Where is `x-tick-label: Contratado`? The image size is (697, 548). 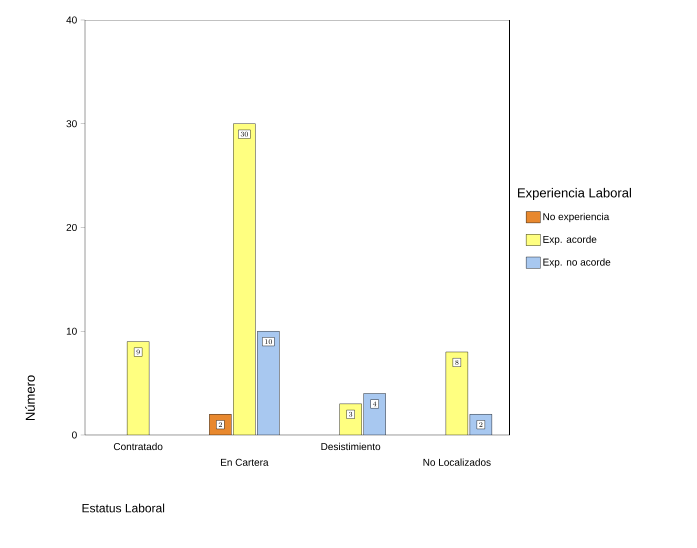
x-tick-label: Contratado is located at coordinates (138, 446).